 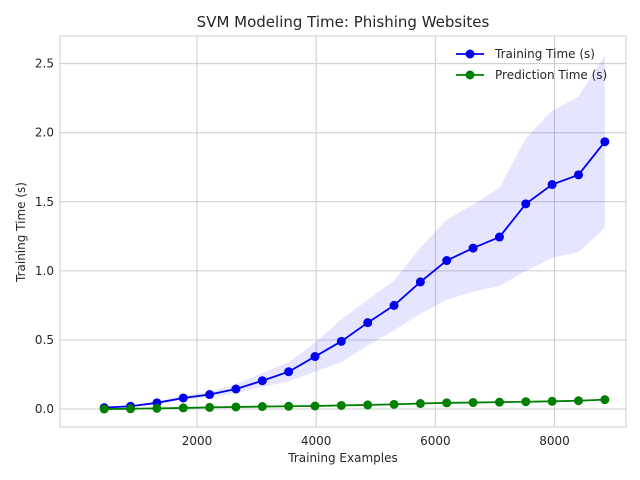 I want to click on legend: Training Time (s) Prediction Time (s), so click(x=531, y=64).